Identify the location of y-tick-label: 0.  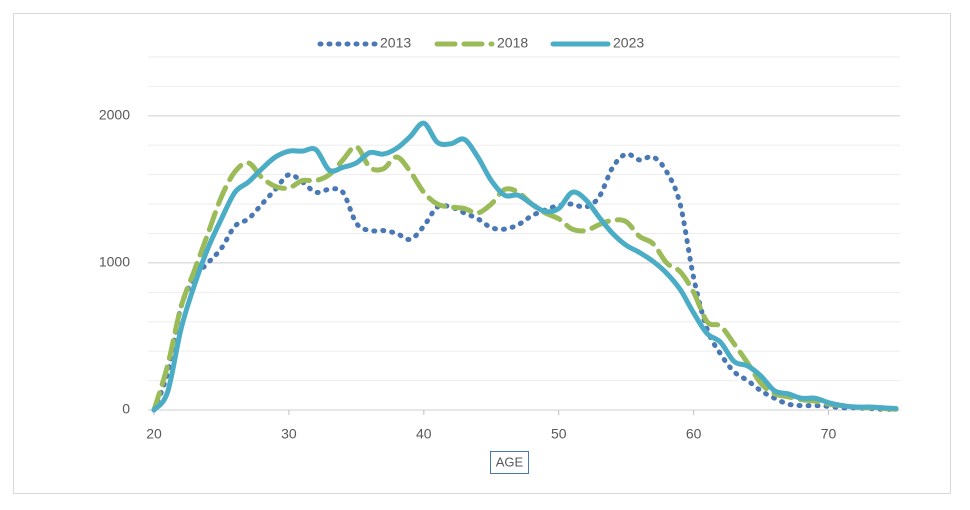
(126, 409).